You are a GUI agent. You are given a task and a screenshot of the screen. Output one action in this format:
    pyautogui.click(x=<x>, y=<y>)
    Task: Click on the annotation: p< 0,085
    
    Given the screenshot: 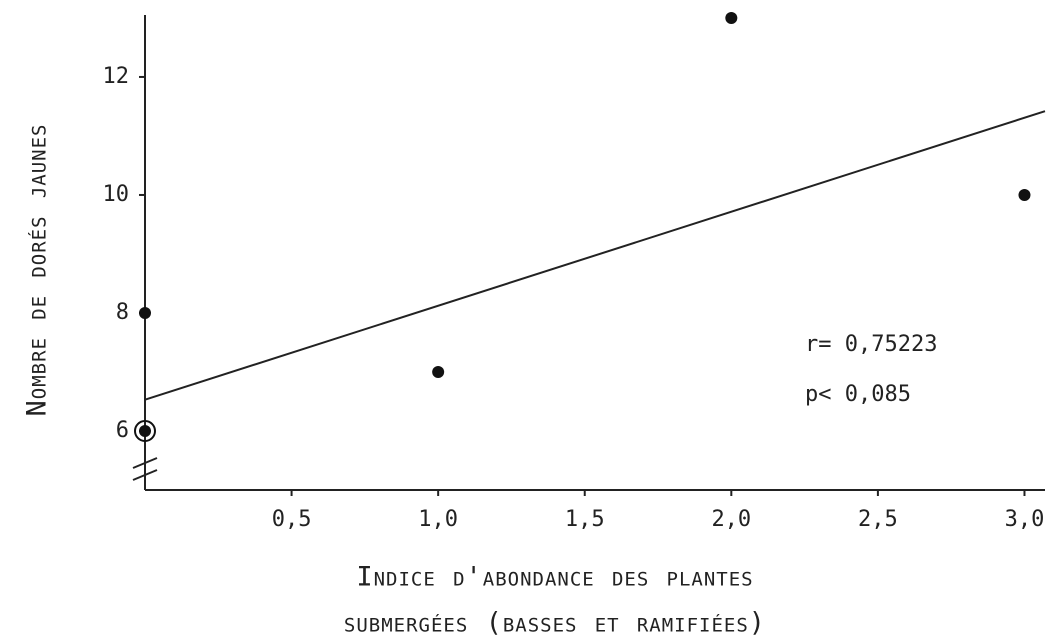 What is the action you would take?
    pyautogui.click(x=858, y=394)
    